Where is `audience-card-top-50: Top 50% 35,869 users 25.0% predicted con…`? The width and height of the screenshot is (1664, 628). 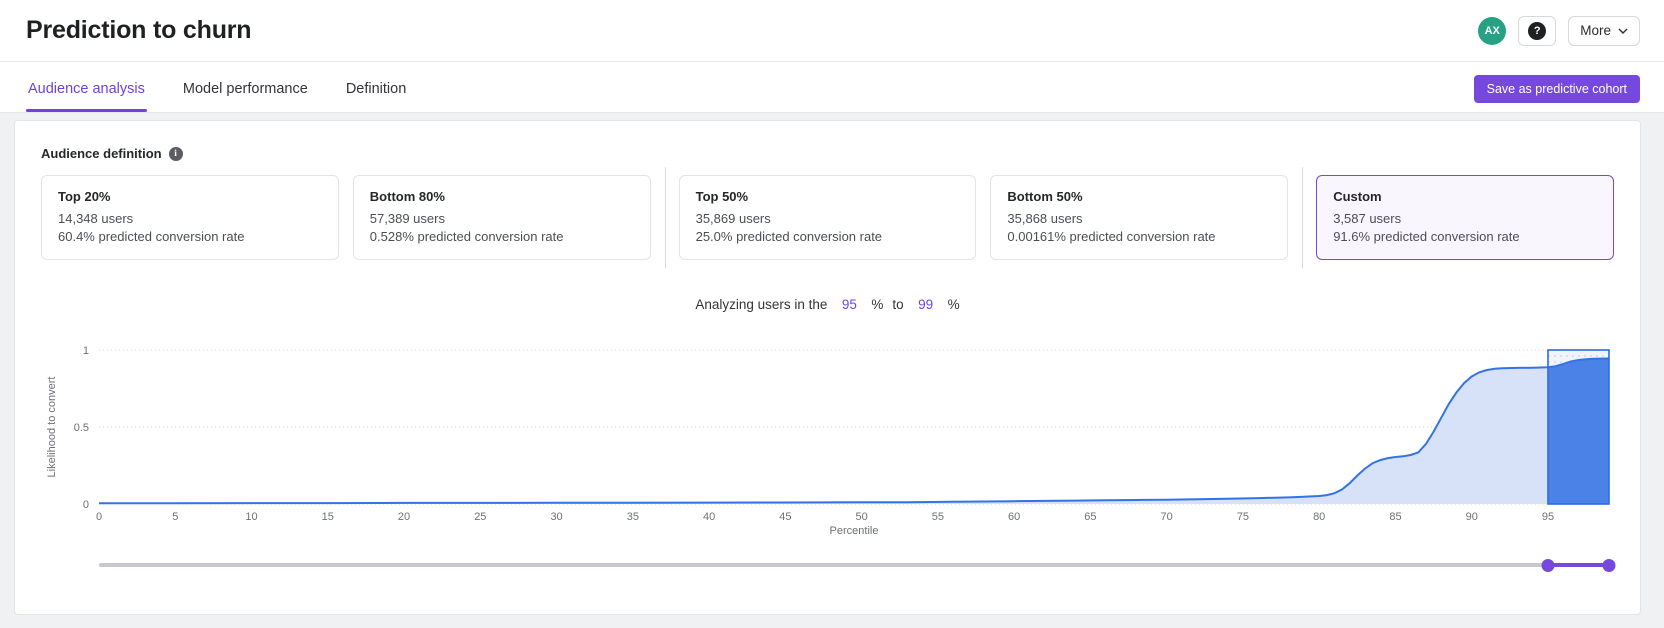
audience-card-top-50: Top 50% 35,869 users 25.0% predicted con… is located at coordinates (827, 217).